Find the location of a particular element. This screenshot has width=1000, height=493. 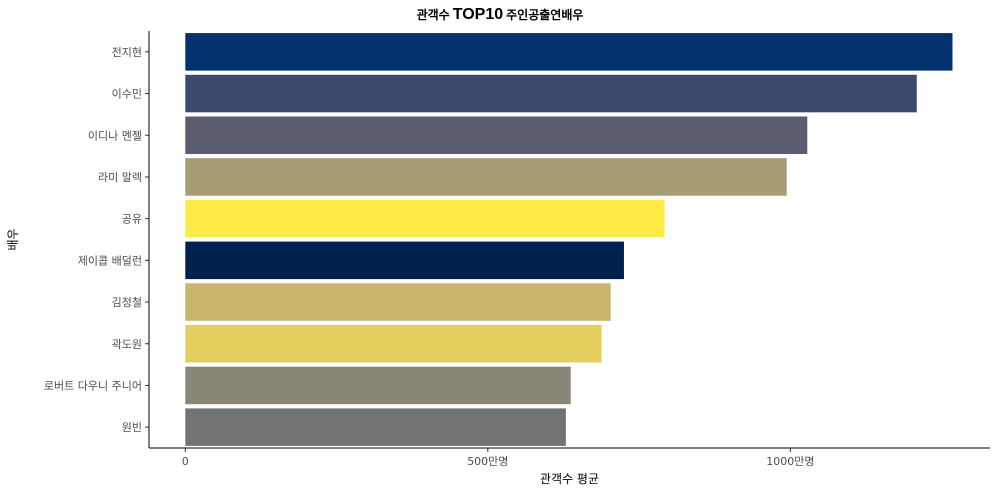

y-tick-label: 이디나 멘젤 is located at coordinates (115, 135).